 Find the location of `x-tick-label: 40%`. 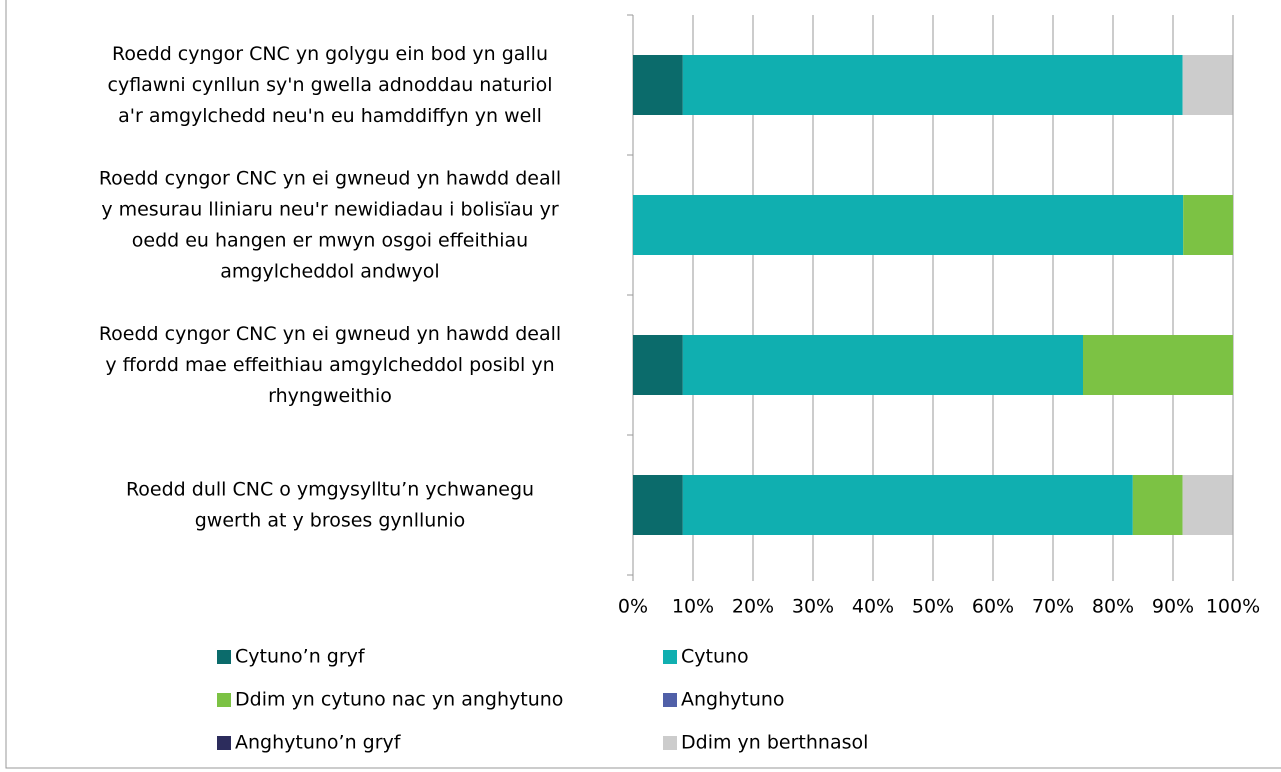

x-tick-label: 40% is located at coordinates (873, 607).